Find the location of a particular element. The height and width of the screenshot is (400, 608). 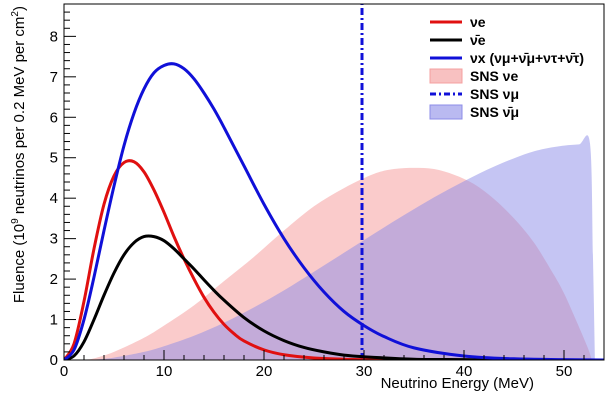

y-tick-label-7: 7 is located at coordinates (54, 77).